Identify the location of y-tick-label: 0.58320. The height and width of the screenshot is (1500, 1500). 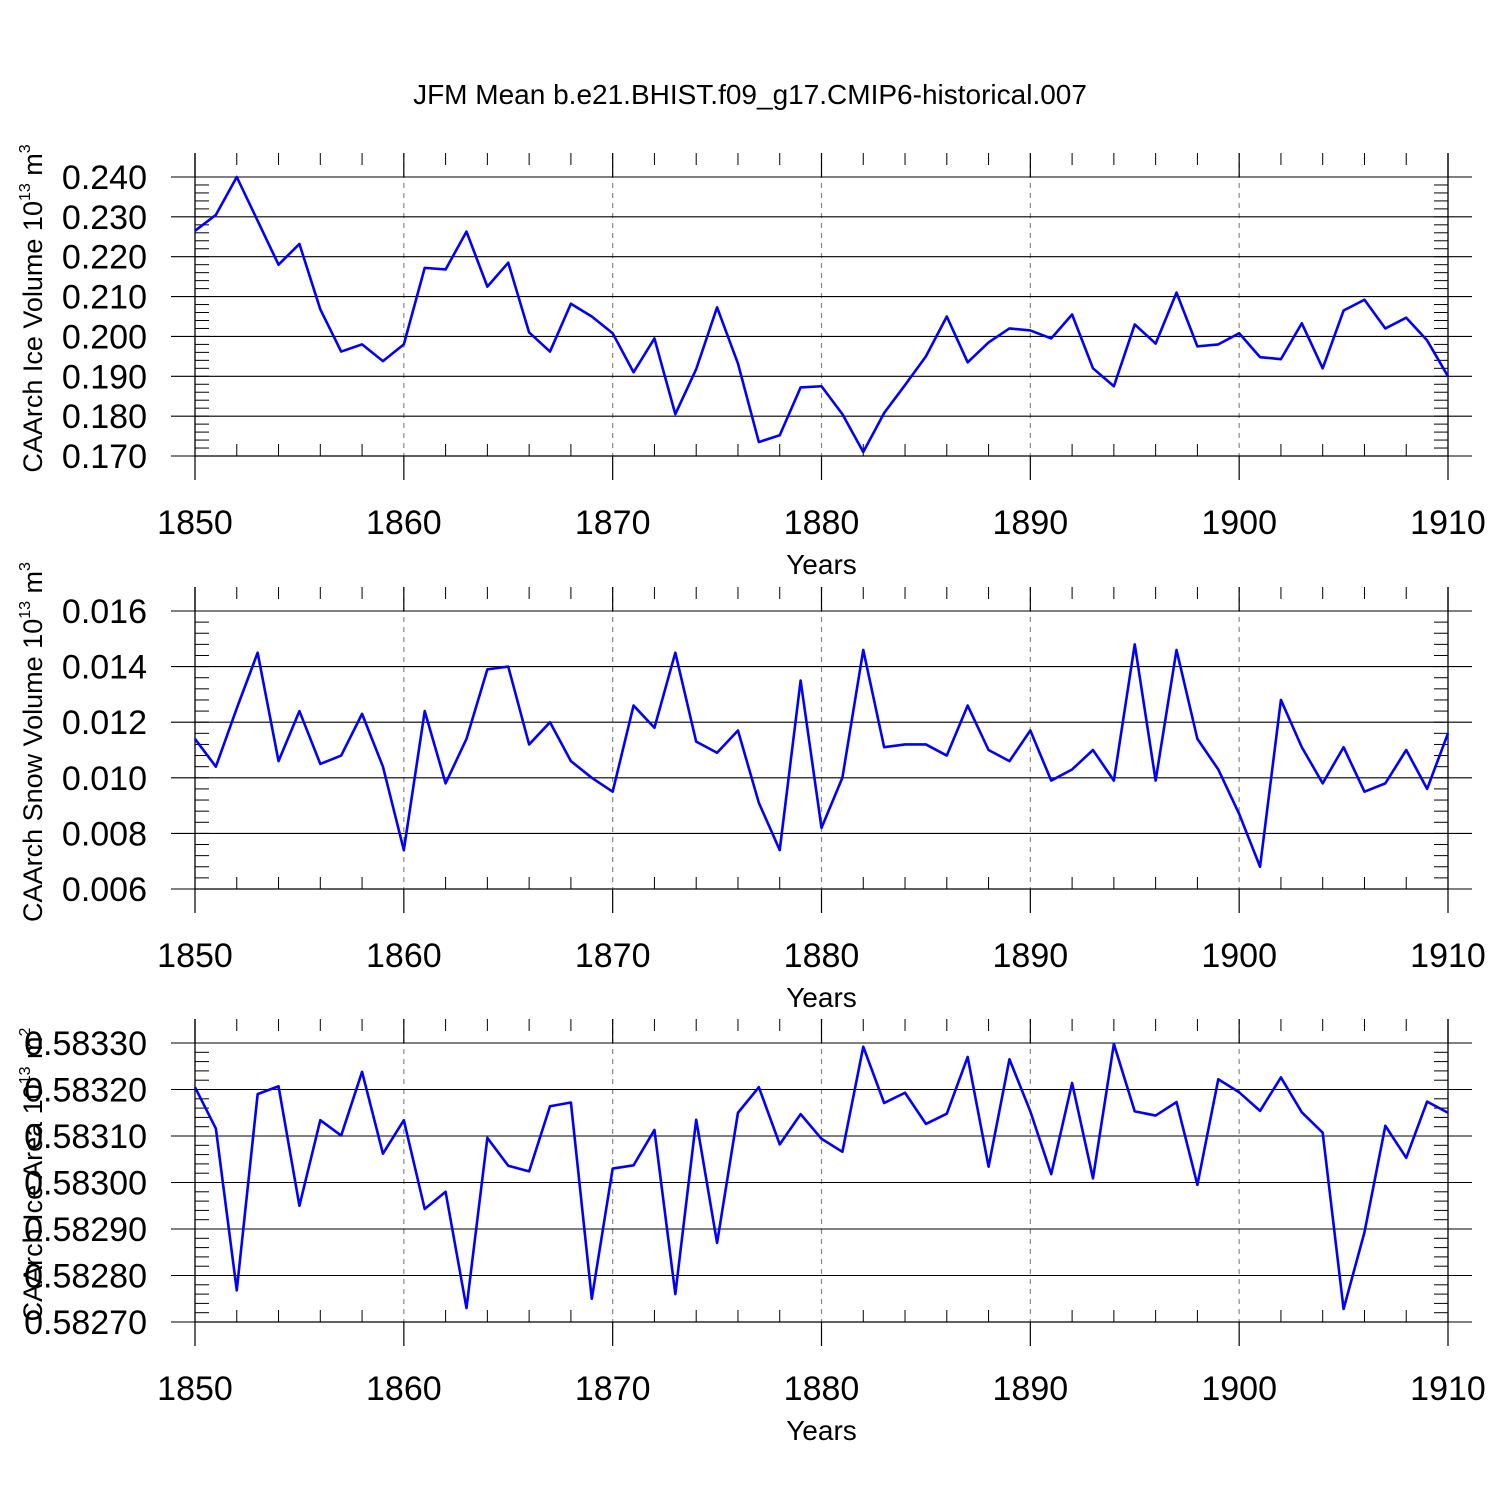
(85, 1091).